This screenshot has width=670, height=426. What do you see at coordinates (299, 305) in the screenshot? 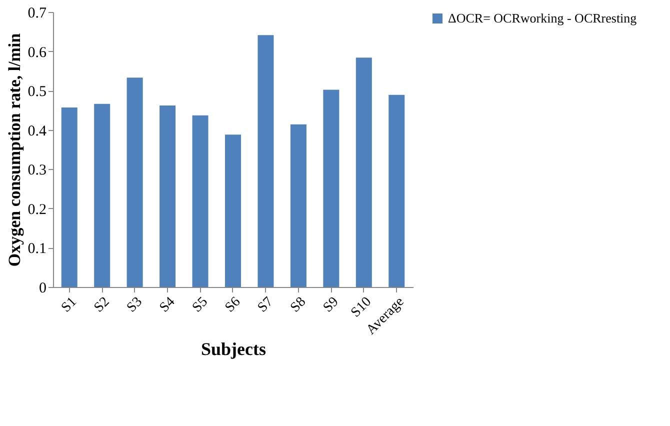
I see `x-tick-label: S8` at bounding box center [299, 305].